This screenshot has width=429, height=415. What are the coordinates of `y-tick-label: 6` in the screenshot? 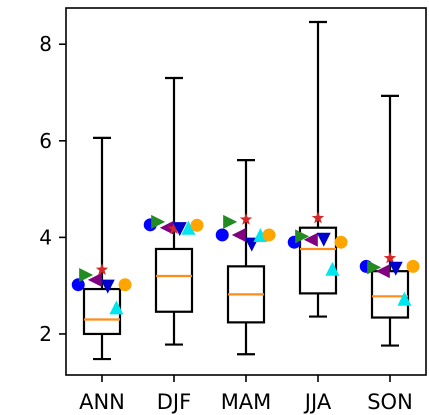 It's located at (45, 141).